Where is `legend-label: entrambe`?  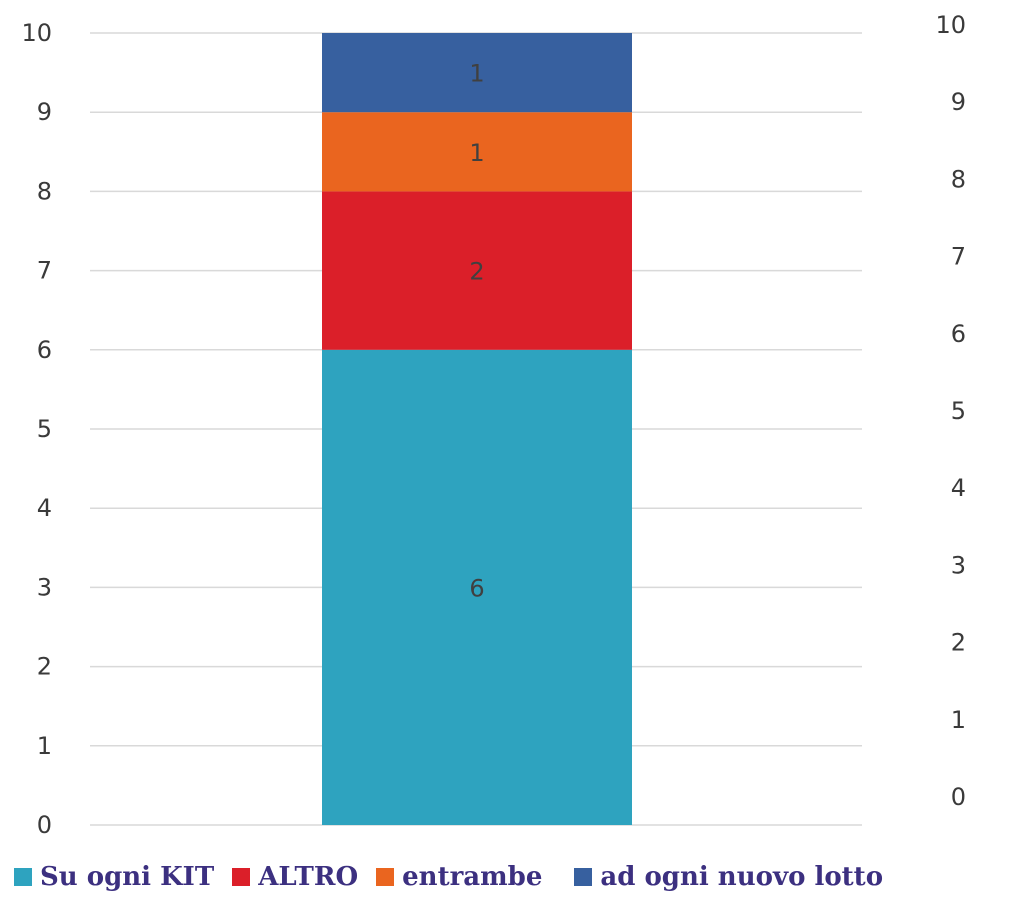
legend-label: entrambe is located at coordinates (472, 877).